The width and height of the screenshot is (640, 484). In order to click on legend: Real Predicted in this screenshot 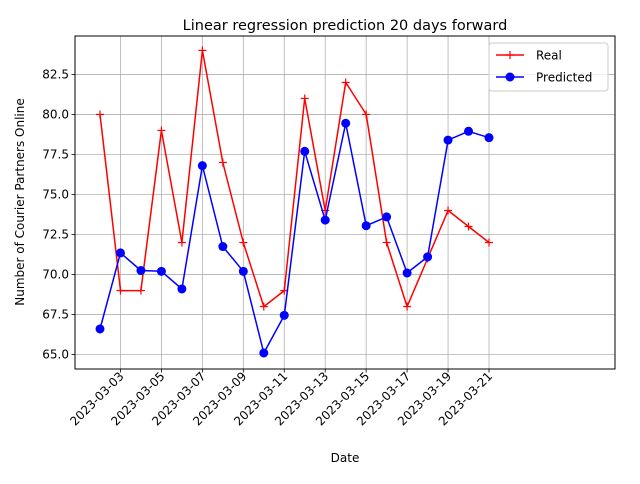, I will do `click(548, 67)`.